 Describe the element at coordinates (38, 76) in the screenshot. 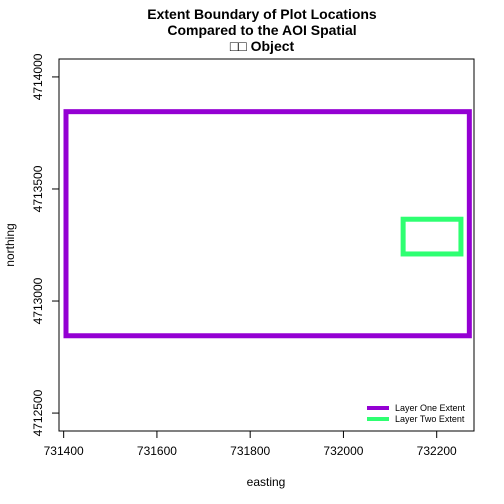

I see `y-tick-label: 4714000` at that location.